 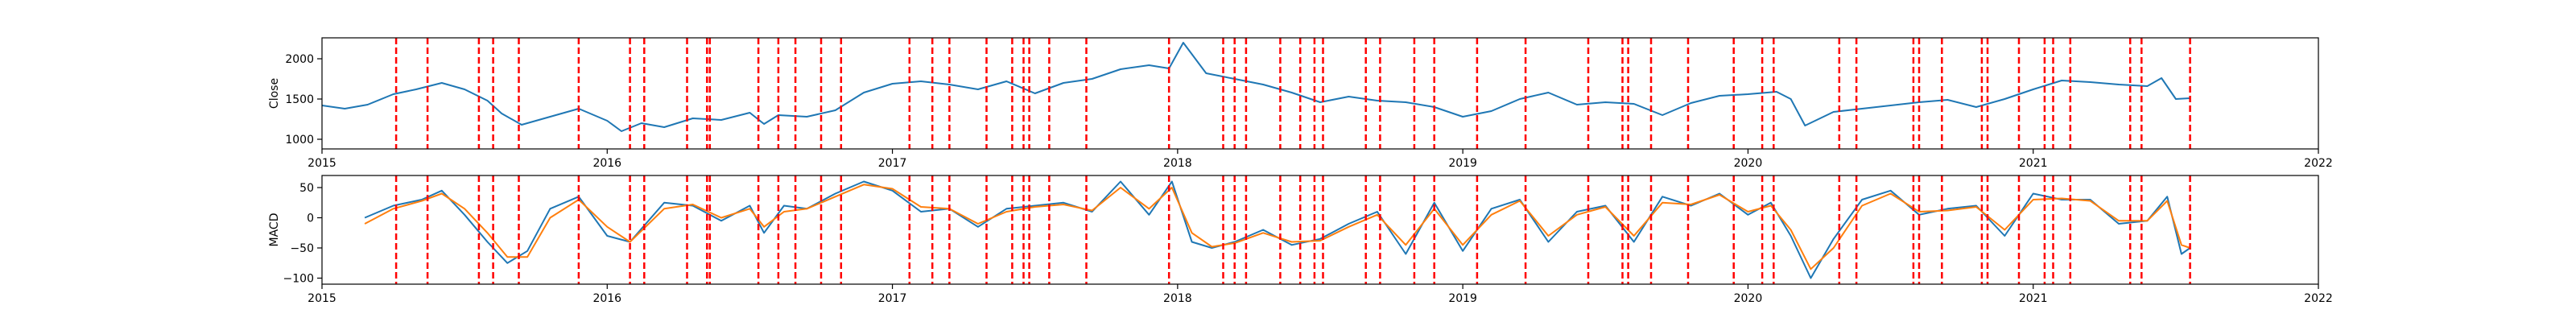 What do you see at coordinates (299, 99) in the screenshot?
I see `y-tick-label: 1500` at bounding box center [299, 99].